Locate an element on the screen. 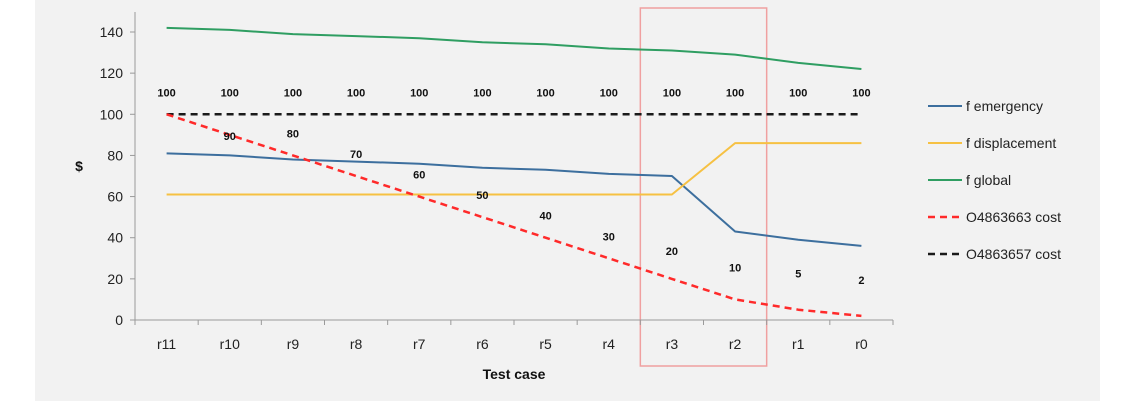 The image size is (1135, 406). x-tick-label: r0 is located at coordinates (861, 344).